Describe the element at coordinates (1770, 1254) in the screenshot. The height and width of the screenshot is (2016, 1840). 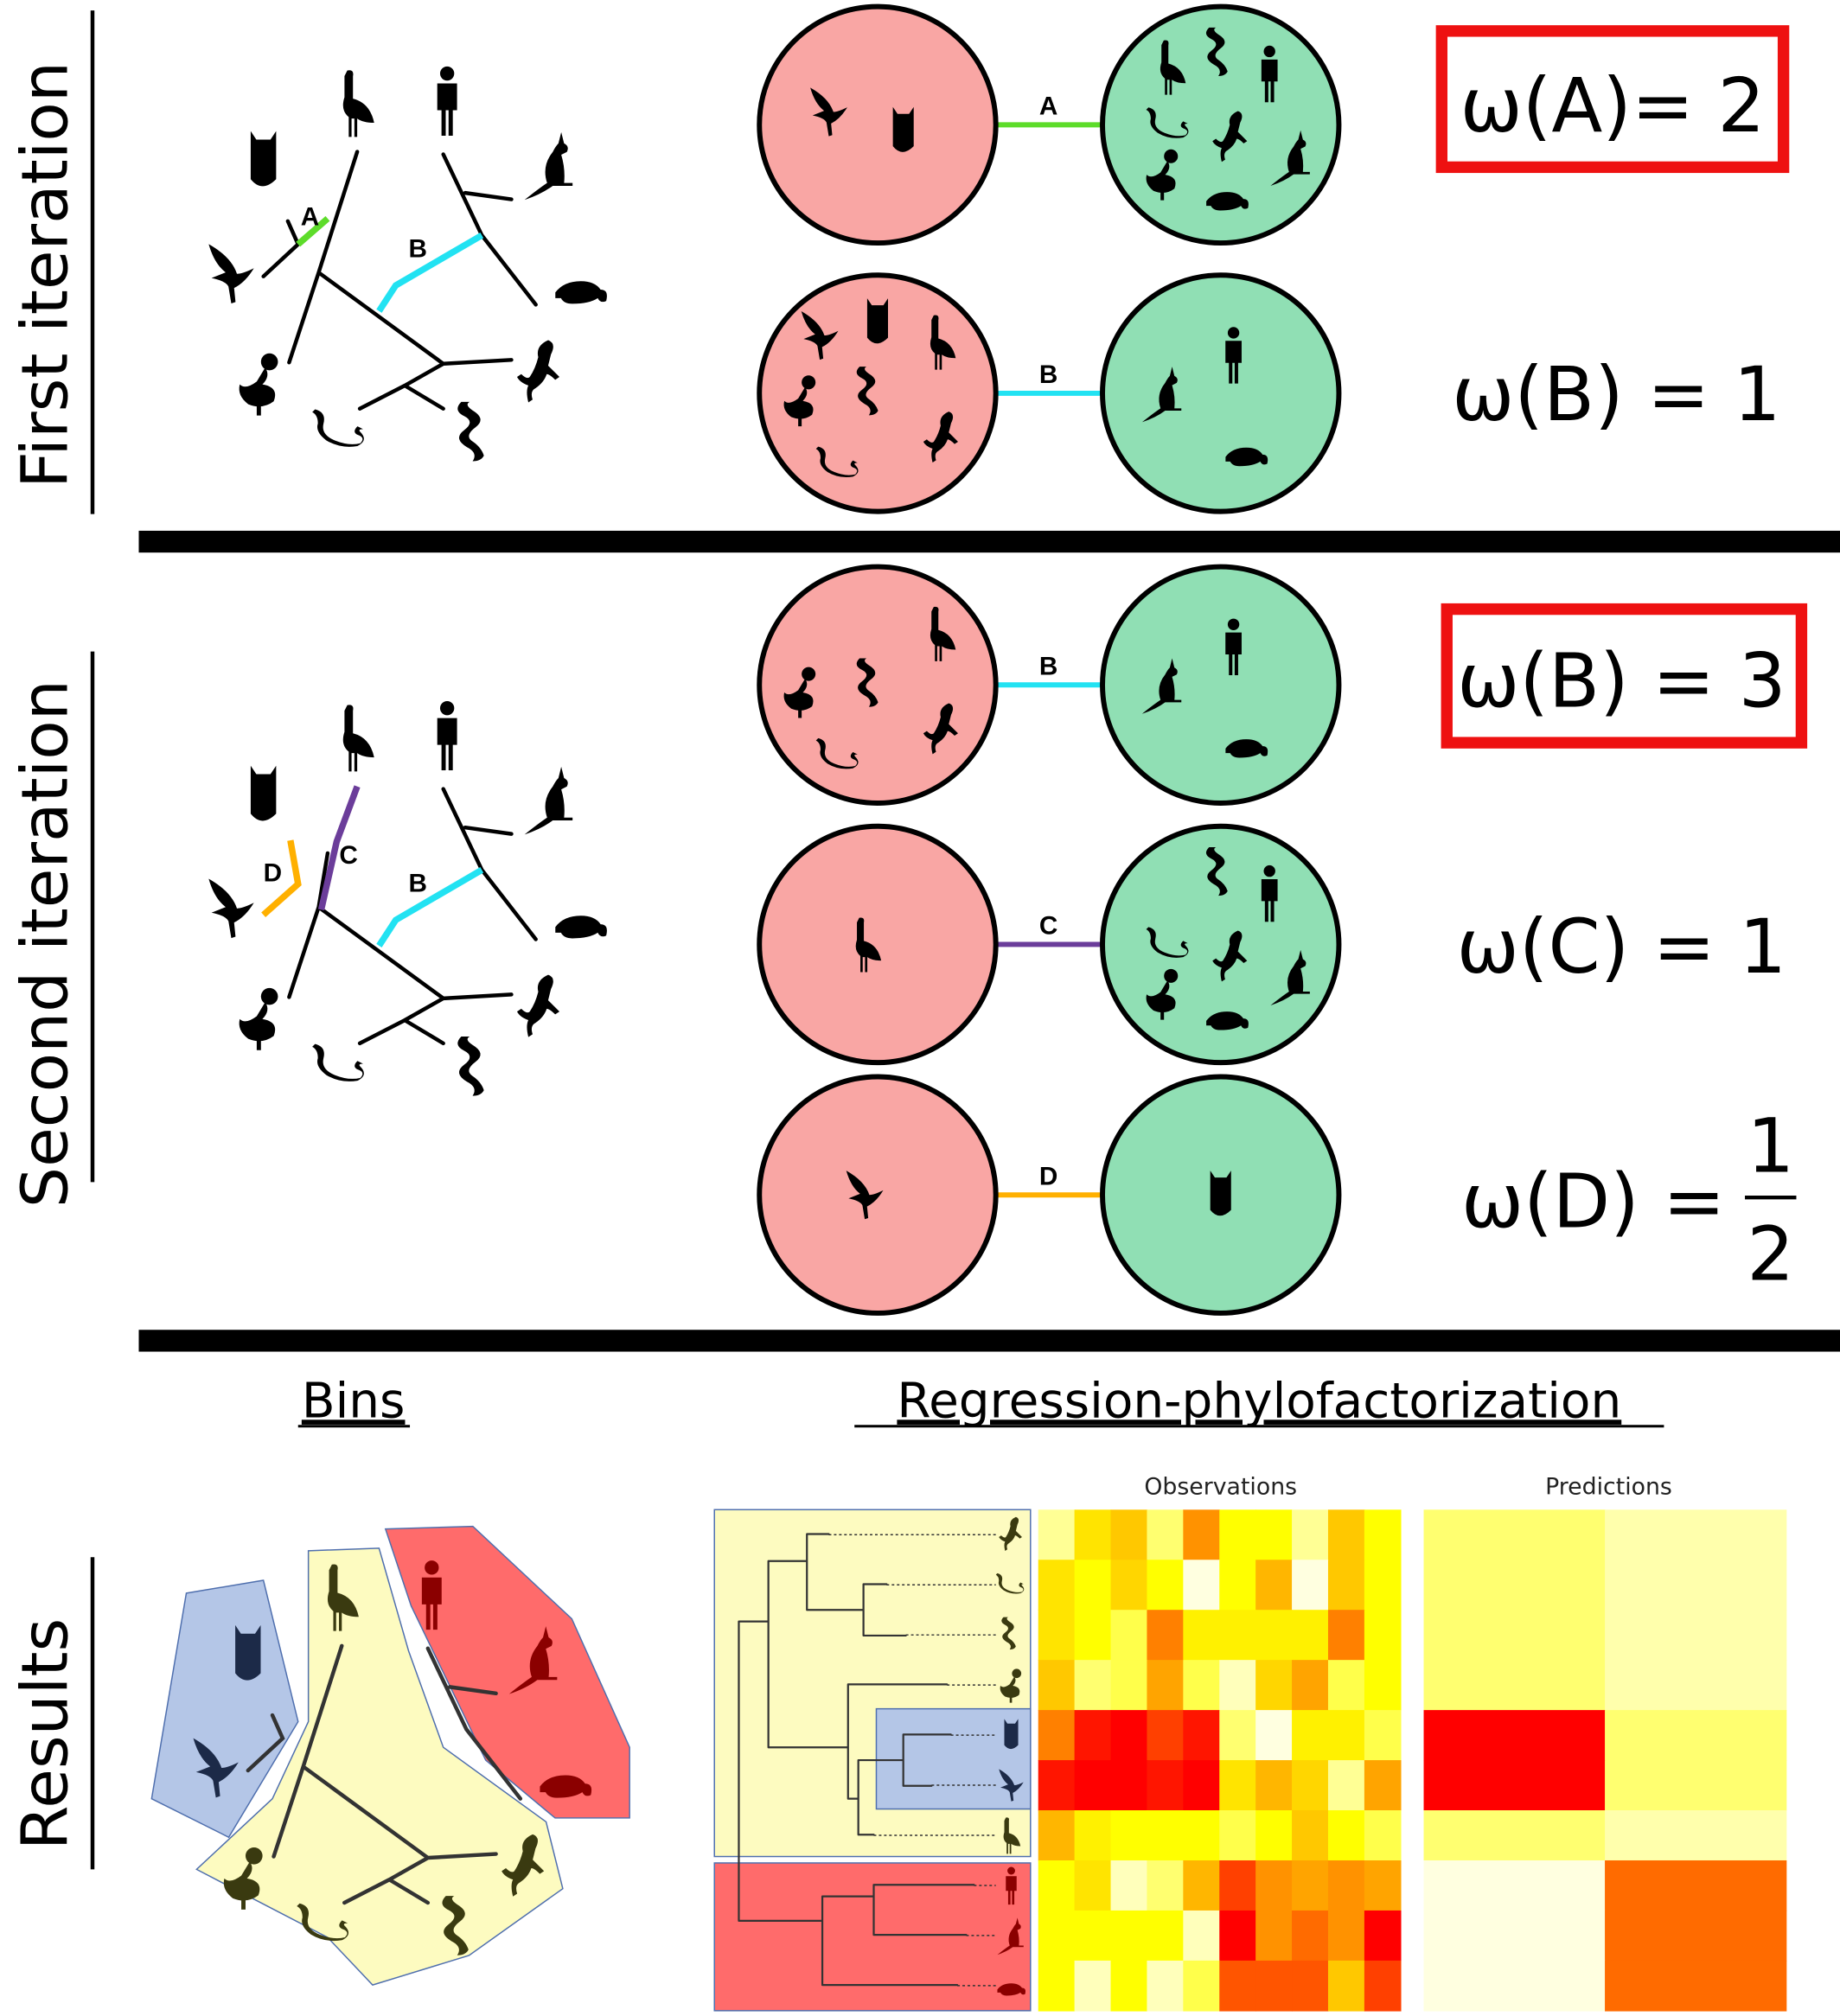
I see `weight-D-denominator: 2` at that location.